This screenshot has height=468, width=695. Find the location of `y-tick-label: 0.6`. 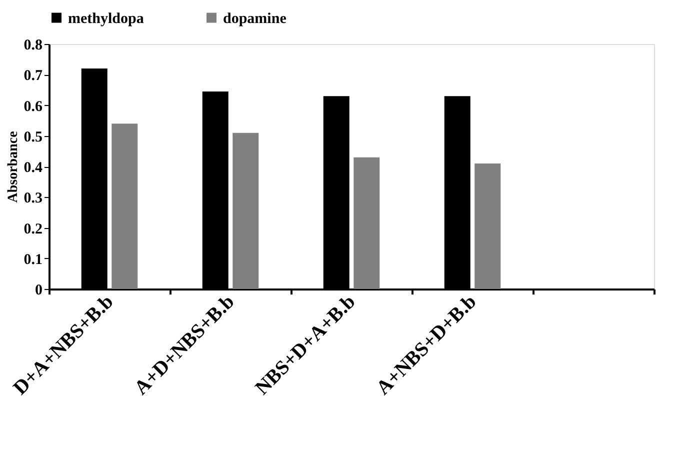

y-tick-label: 0.6 is located at coordinates (33, 106).